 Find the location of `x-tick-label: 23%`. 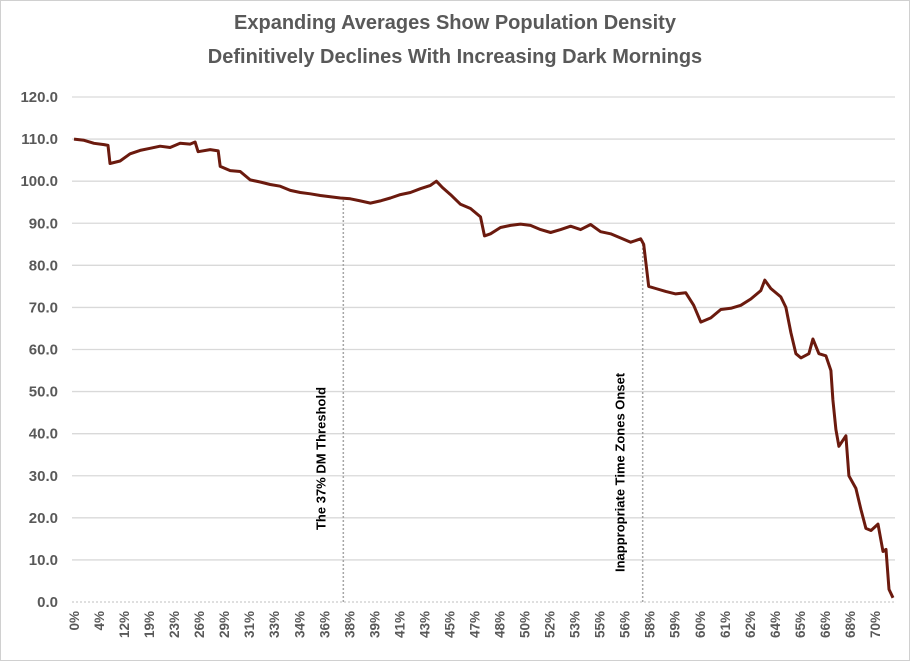

x-tick-label: 23% is located at coordinates (174, 624).